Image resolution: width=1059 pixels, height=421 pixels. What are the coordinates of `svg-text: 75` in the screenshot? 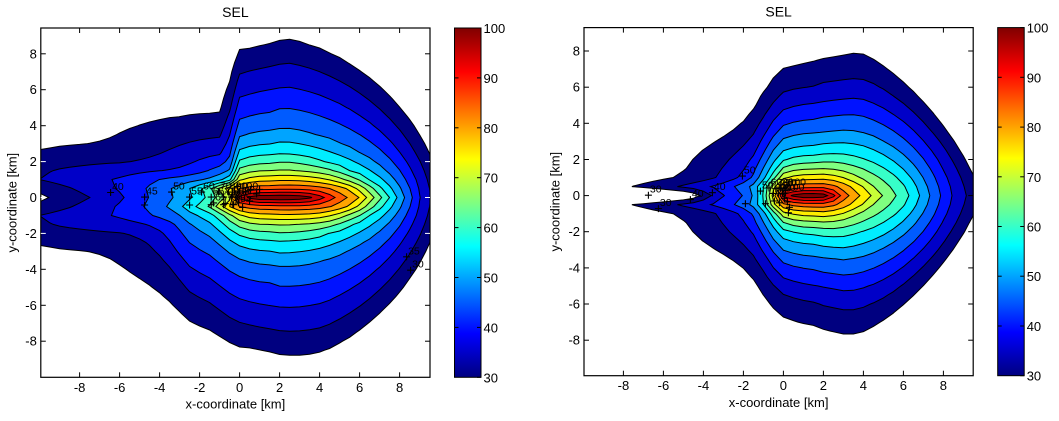 It's located at (233, 198).